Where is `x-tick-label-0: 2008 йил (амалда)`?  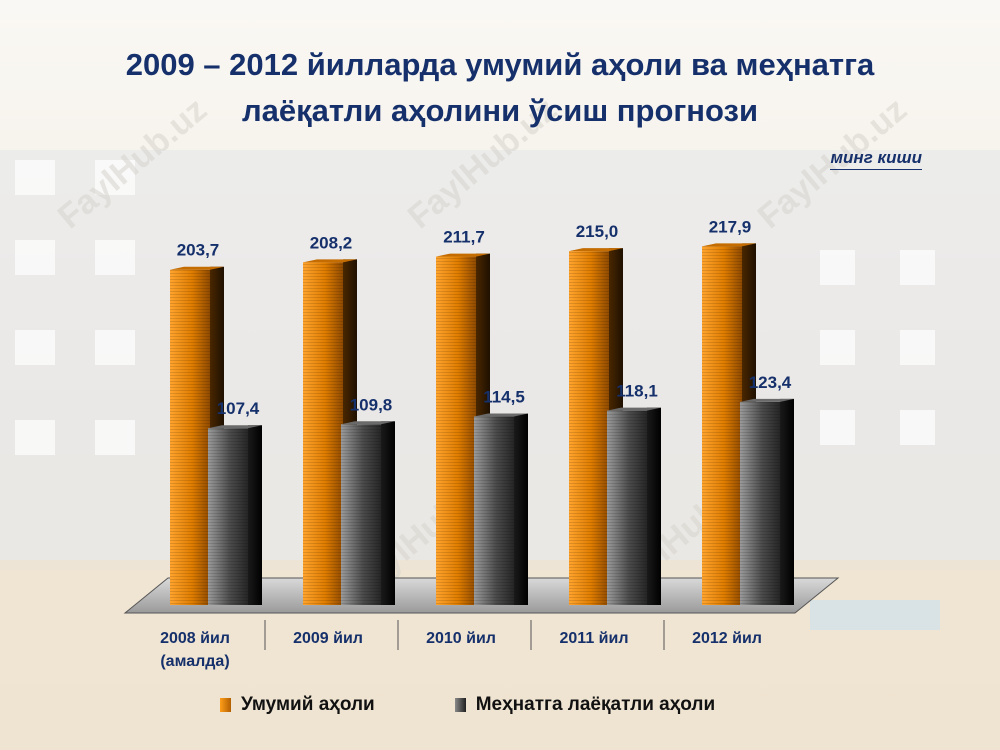 x-tick-label-0: 2008 йил (амалда) is located at coordinates (195, 650).